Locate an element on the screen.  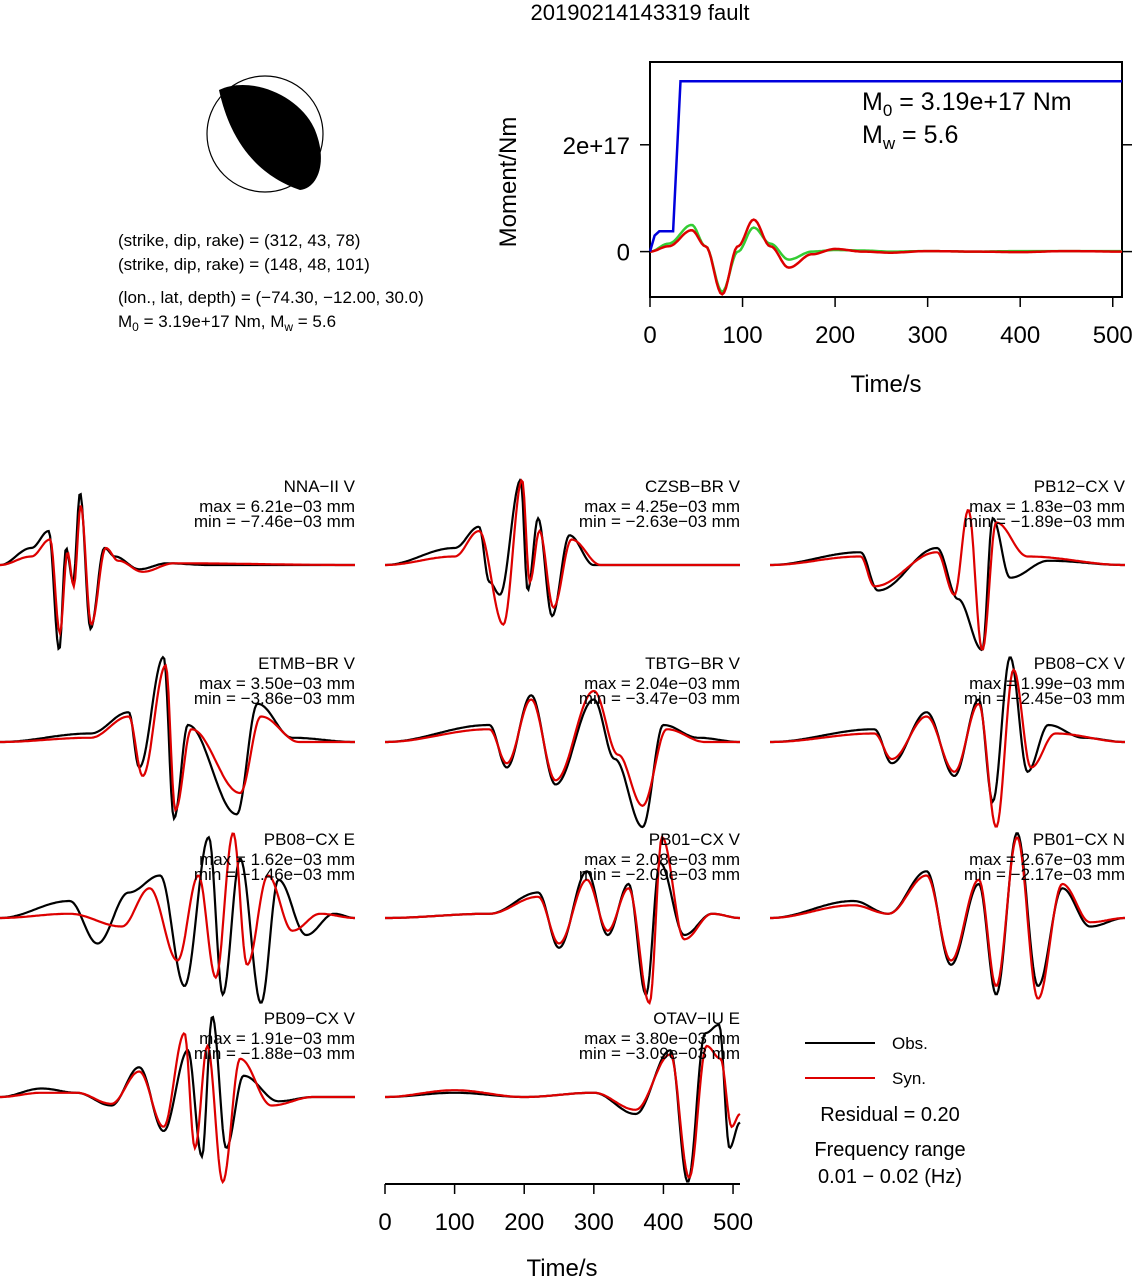
mw-value: = 5.6 is located at coordinates (314, 321).